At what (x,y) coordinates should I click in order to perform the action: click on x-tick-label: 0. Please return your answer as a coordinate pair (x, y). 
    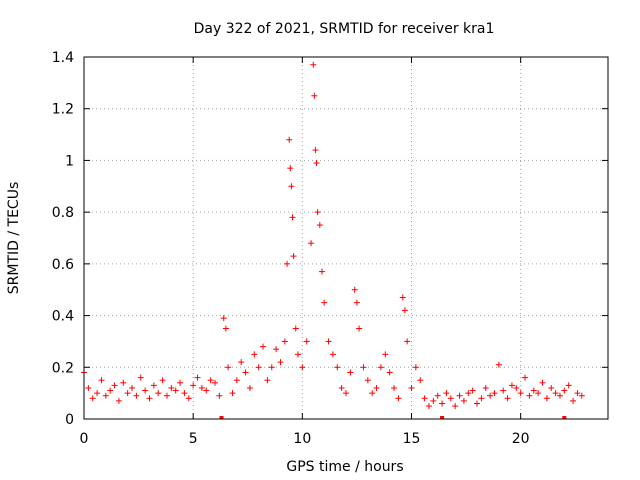
    Looking at the image, I should click on (84, 439).